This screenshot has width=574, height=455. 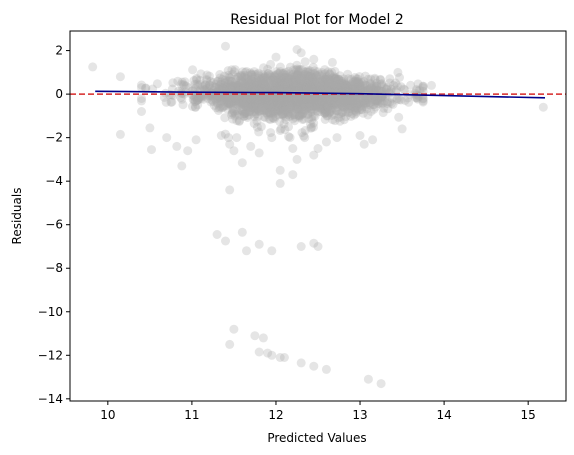 I want to click on y-tick-label: −8, so click(x=54, y=268).